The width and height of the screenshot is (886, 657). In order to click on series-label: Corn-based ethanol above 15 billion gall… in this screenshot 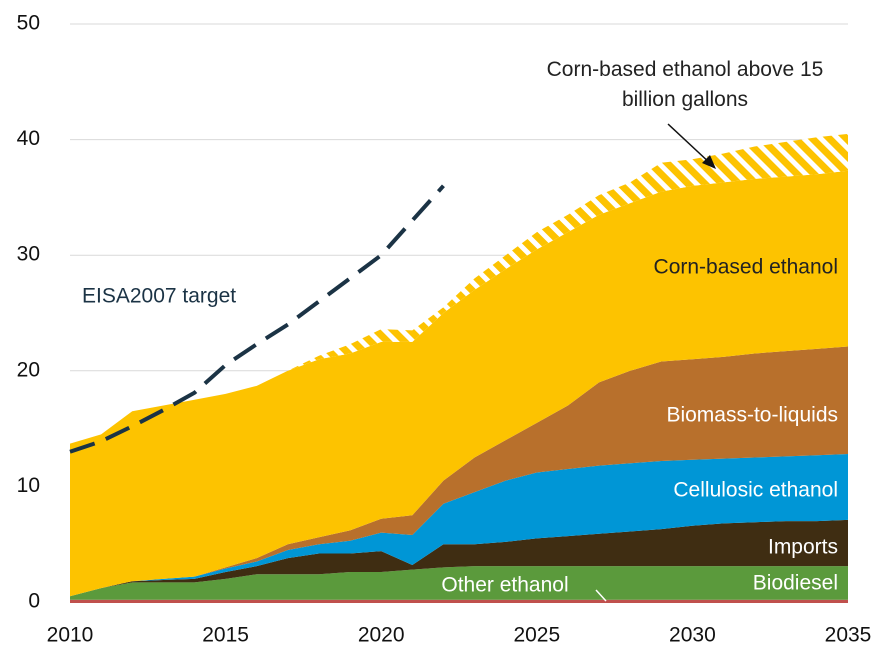, I will do `click(685, 84)`.